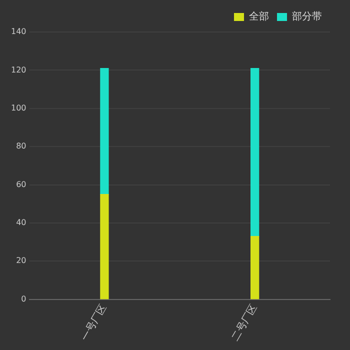  Describe the element at coordinates (259, 16) in the screenshot. I see `legend-label: 全部` at that location.